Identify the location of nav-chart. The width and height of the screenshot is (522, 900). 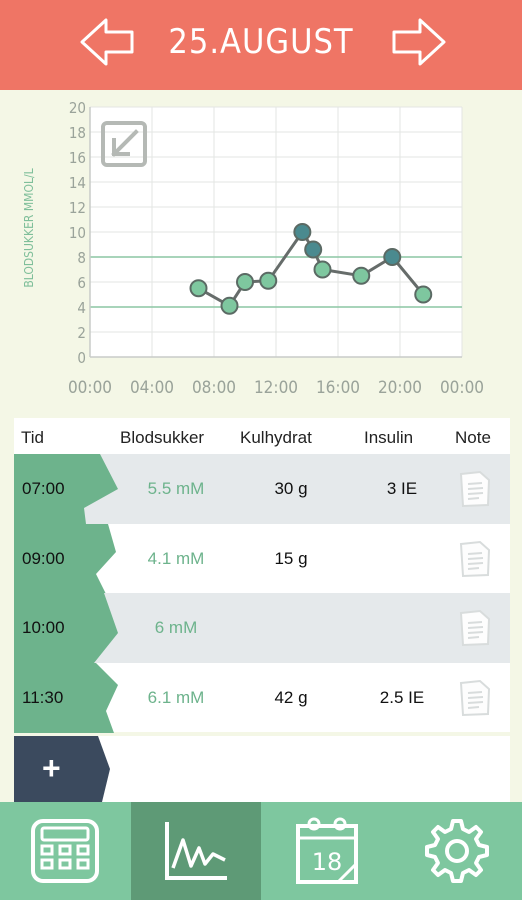
(196, 851).